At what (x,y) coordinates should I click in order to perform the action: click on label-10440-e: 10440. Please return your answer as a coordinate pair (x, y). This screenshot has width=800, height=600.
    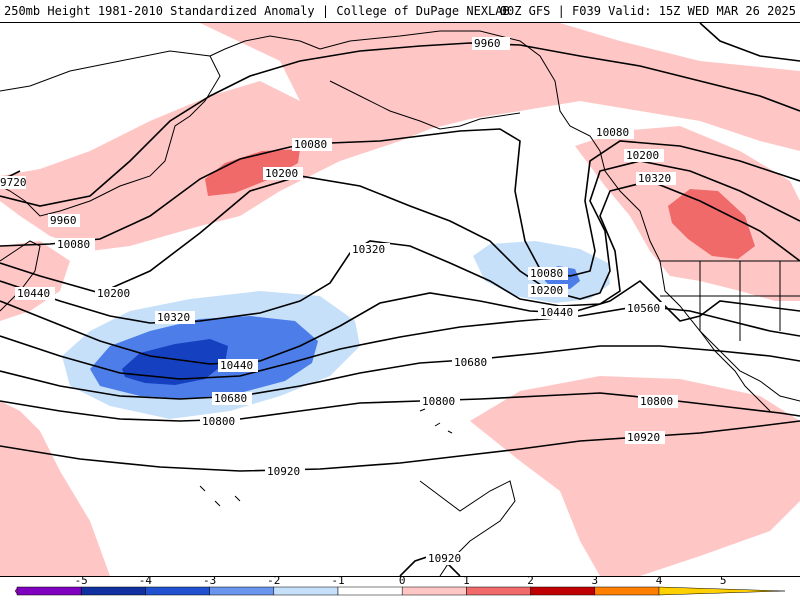
    Looking at the image, I should click on (556, 312).